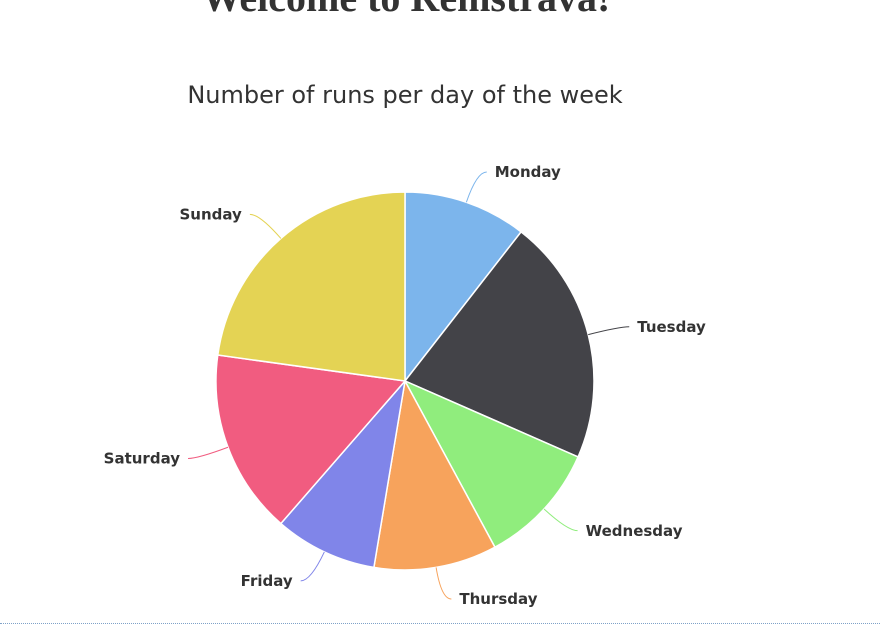 This screenshot has height=624, width=880. What do you see at coordinates (671, 327) in the screenshot?
I see `slice-label-tuesday: Tuesday` at bounding box center [671, 327].